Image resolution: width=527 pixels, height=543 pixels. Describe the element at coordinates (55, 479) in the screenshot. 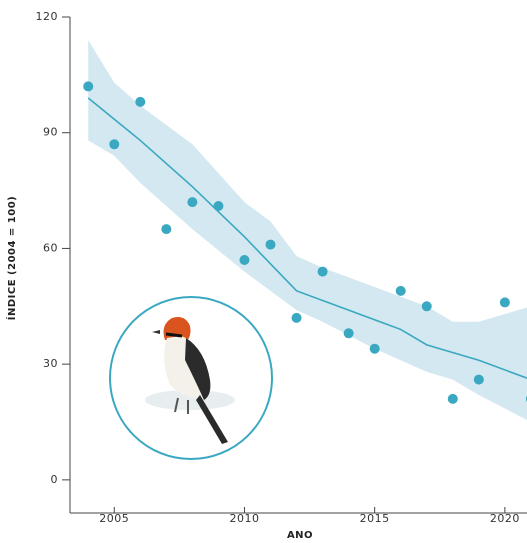

I see `y-tick-label: 0` at that location.